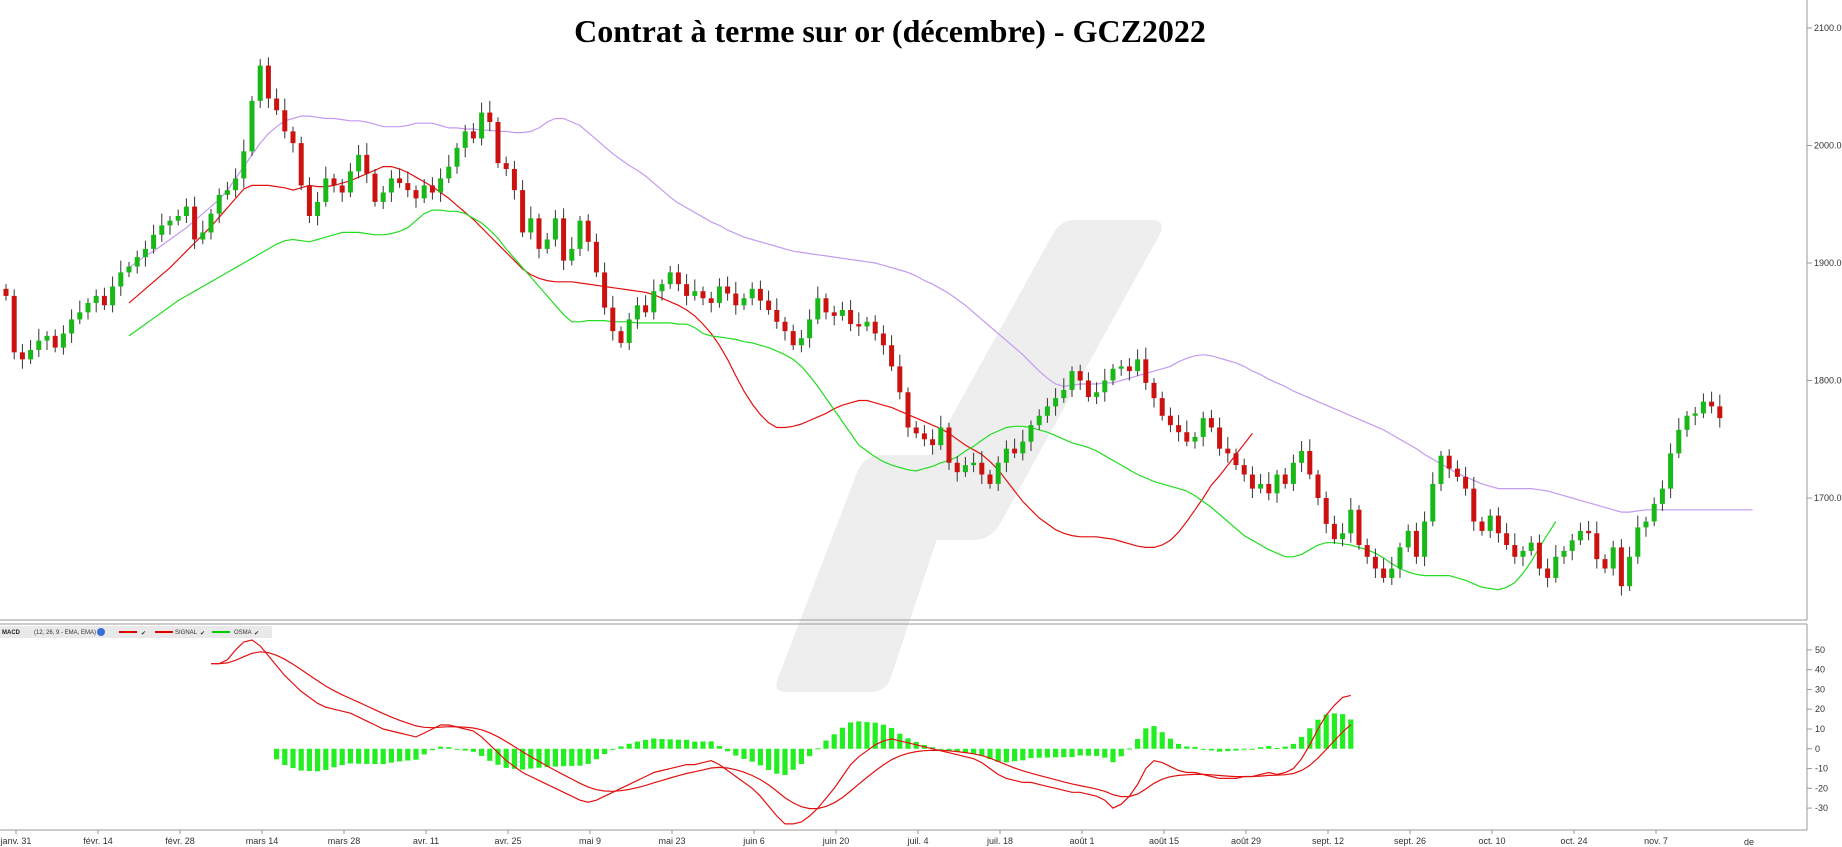  Describe the element at coordinates (256, 634) in the screenshot. I see `osma-check-icon: ✔` at that location.